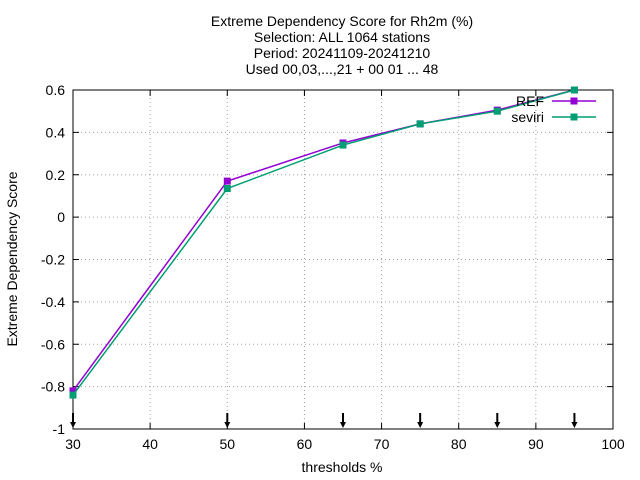 The height and width of the screenshot is (480, 640). I want to click on x-tick-label: 50, so click(227, 444).